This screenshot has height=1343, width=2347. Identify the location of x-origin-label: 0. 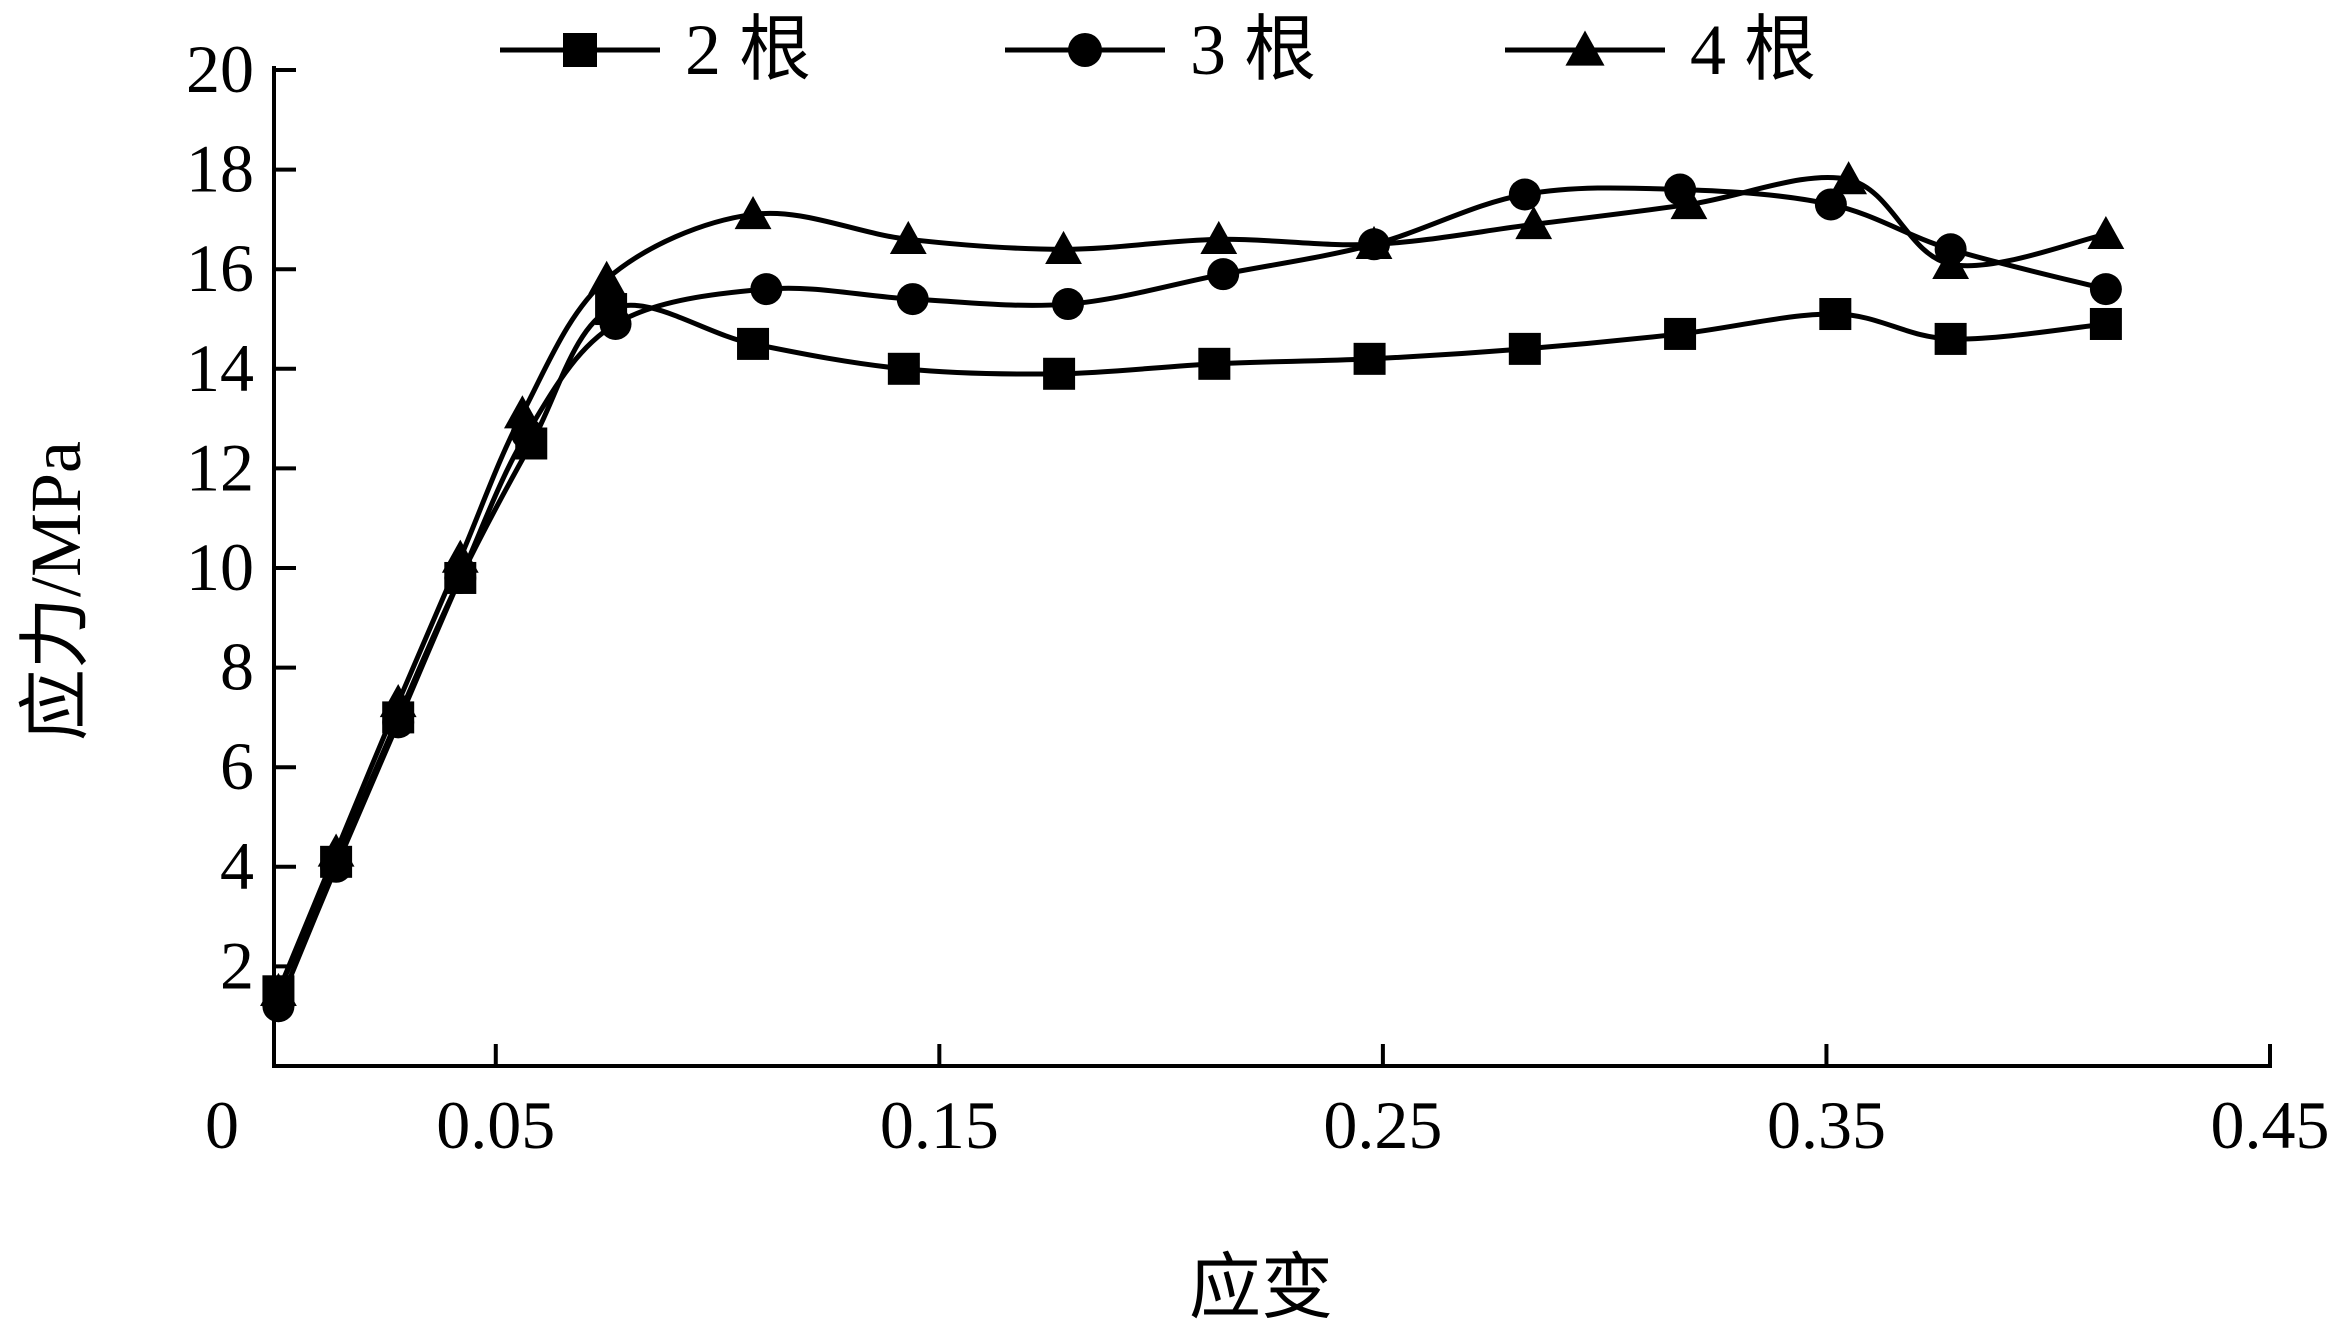
(222, 1125).